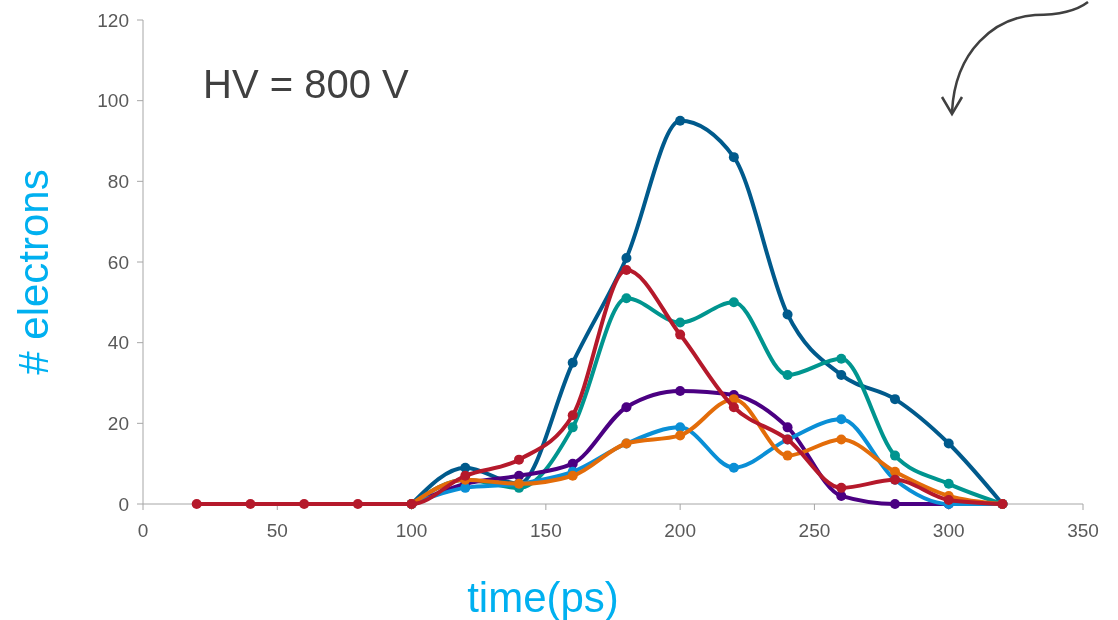 The image size is (1118, 620). Describe the element at coordinates (118, 423) in the screenshot. I see `y-tick-label: 20` at that location.